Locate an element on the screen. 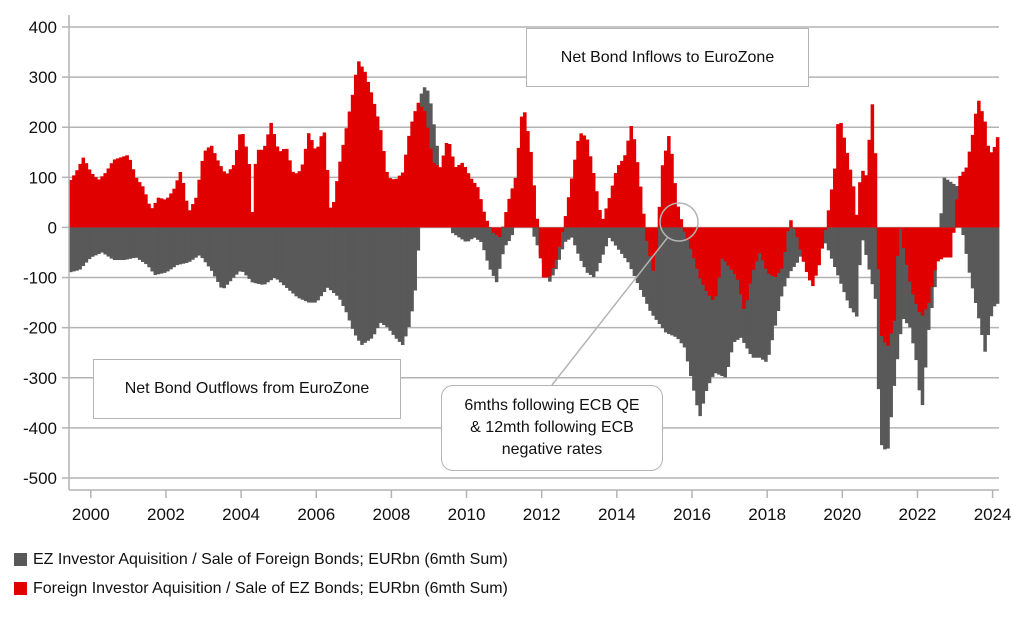 This screenshot has width=1022, height=622. inflows-annotation: Net Bond Inflows to EuroZone is located at coordinates (667, 57).